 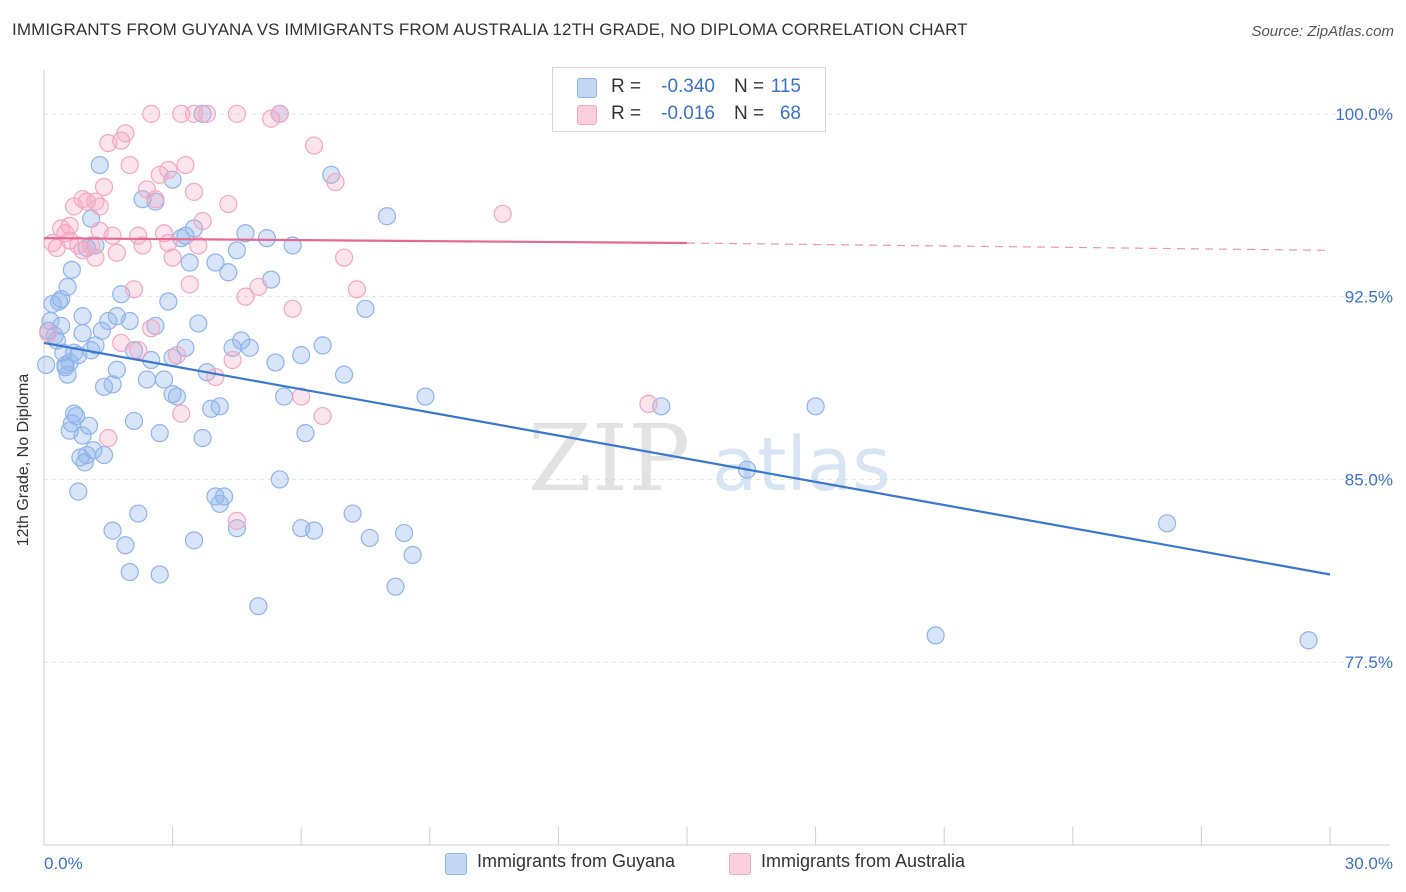 I want to click on watermark: ZIP atlas, so click(x=709, y=458).